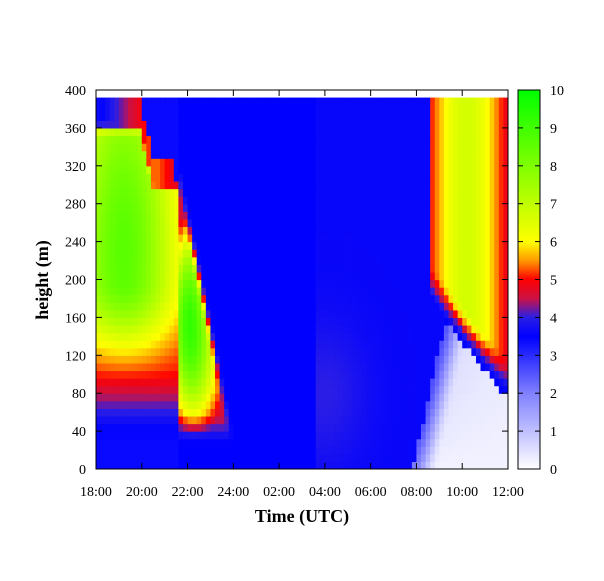 The width and height of the screenshot is (604, 581). Describe the element at coordinates (96, 492) in the screenshot. I see `x-tick-label: 18:00` at that location.